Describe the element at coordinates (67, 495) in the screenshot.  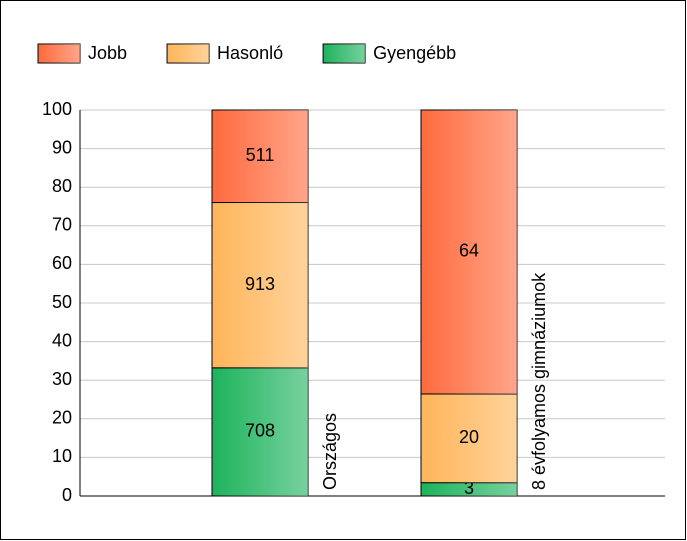
I see `y-tick-label: 0` at that location.